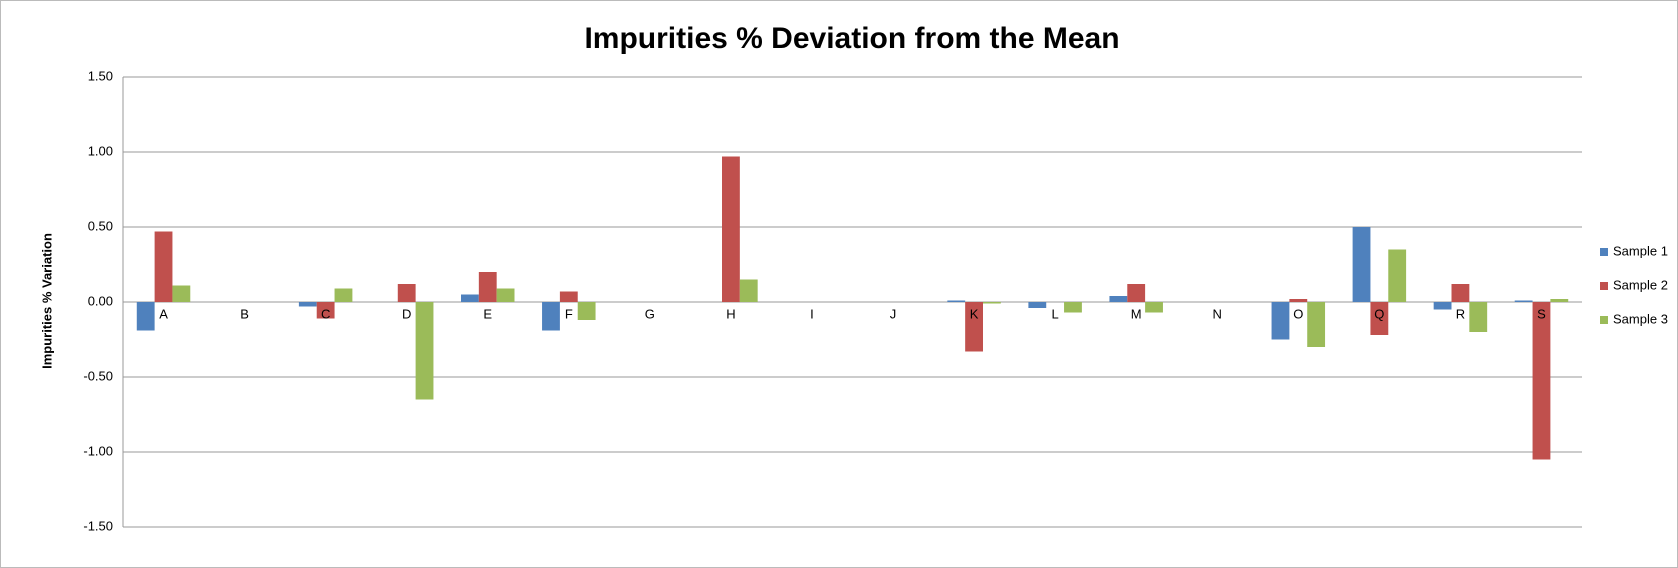  Describe the element at coordinates (1217, 313) in the screenshot. I see `x-tick-label: N` at that location.